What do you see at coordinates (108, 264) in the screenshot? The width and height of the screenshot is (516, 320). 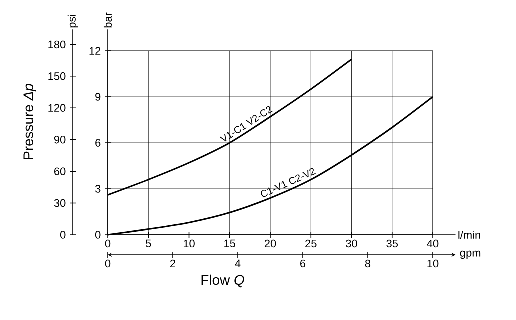 I see `x2-tick-label: 0` at bounding box center [108, 264].